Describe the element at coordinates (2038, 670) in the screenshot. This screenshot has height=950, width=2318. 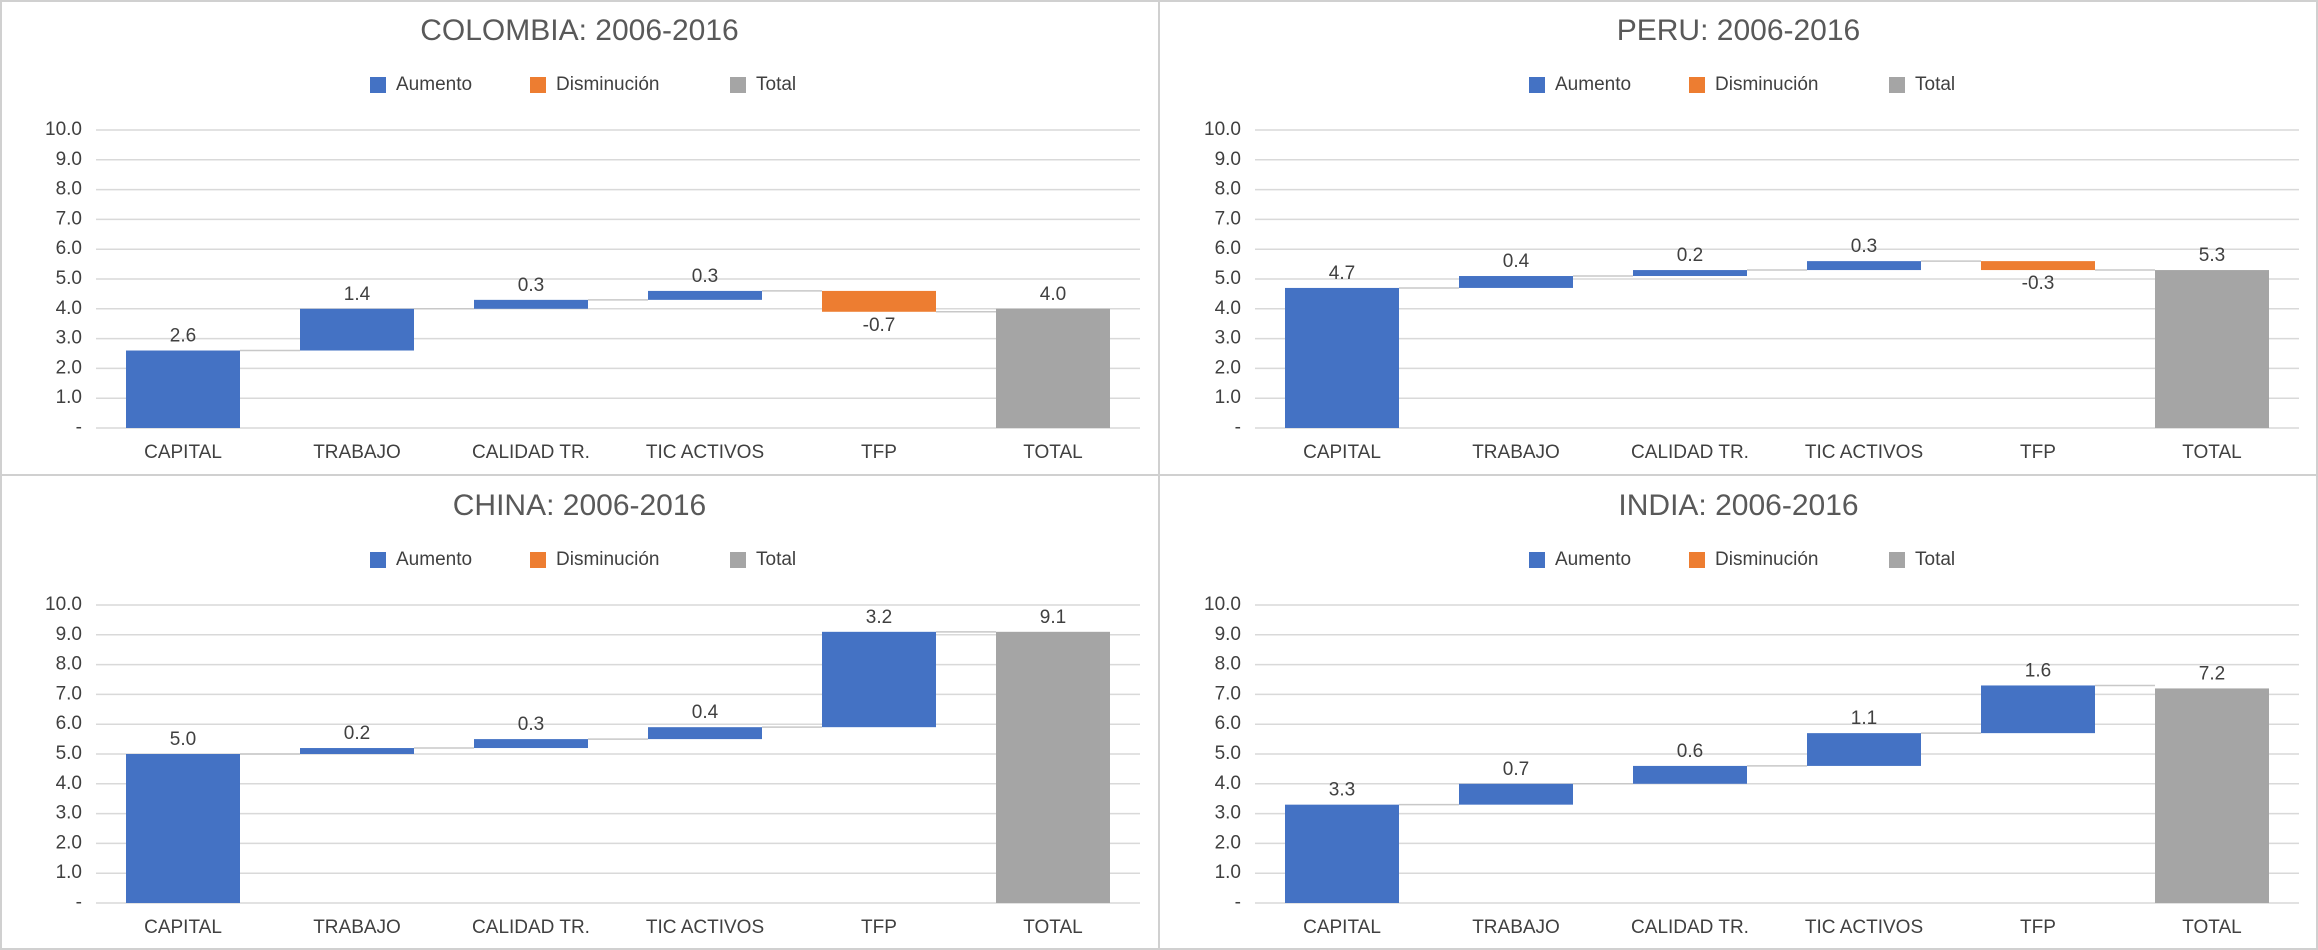
I see `value-label: 1.6` at that location.